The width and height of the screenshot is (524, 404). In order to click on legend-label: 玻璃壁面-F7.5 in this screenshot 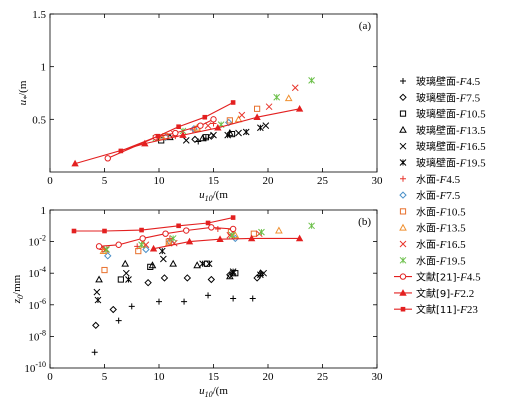, I will do `click(448, 97)`.